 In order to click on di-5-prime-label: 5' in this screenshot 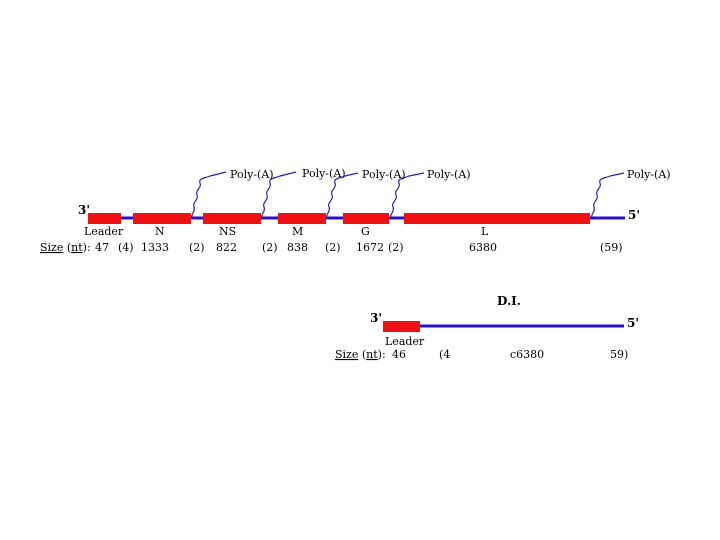, I will do `click(633, 323)`.